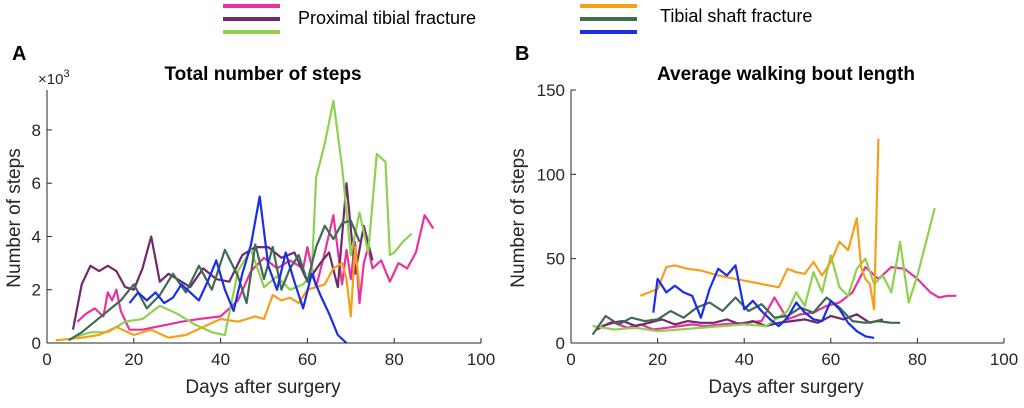  What do you see at coordinates (54, 78) in the screenshot?
I see `panel-a-exponent: ×10³` at bounding box center [54, 78].